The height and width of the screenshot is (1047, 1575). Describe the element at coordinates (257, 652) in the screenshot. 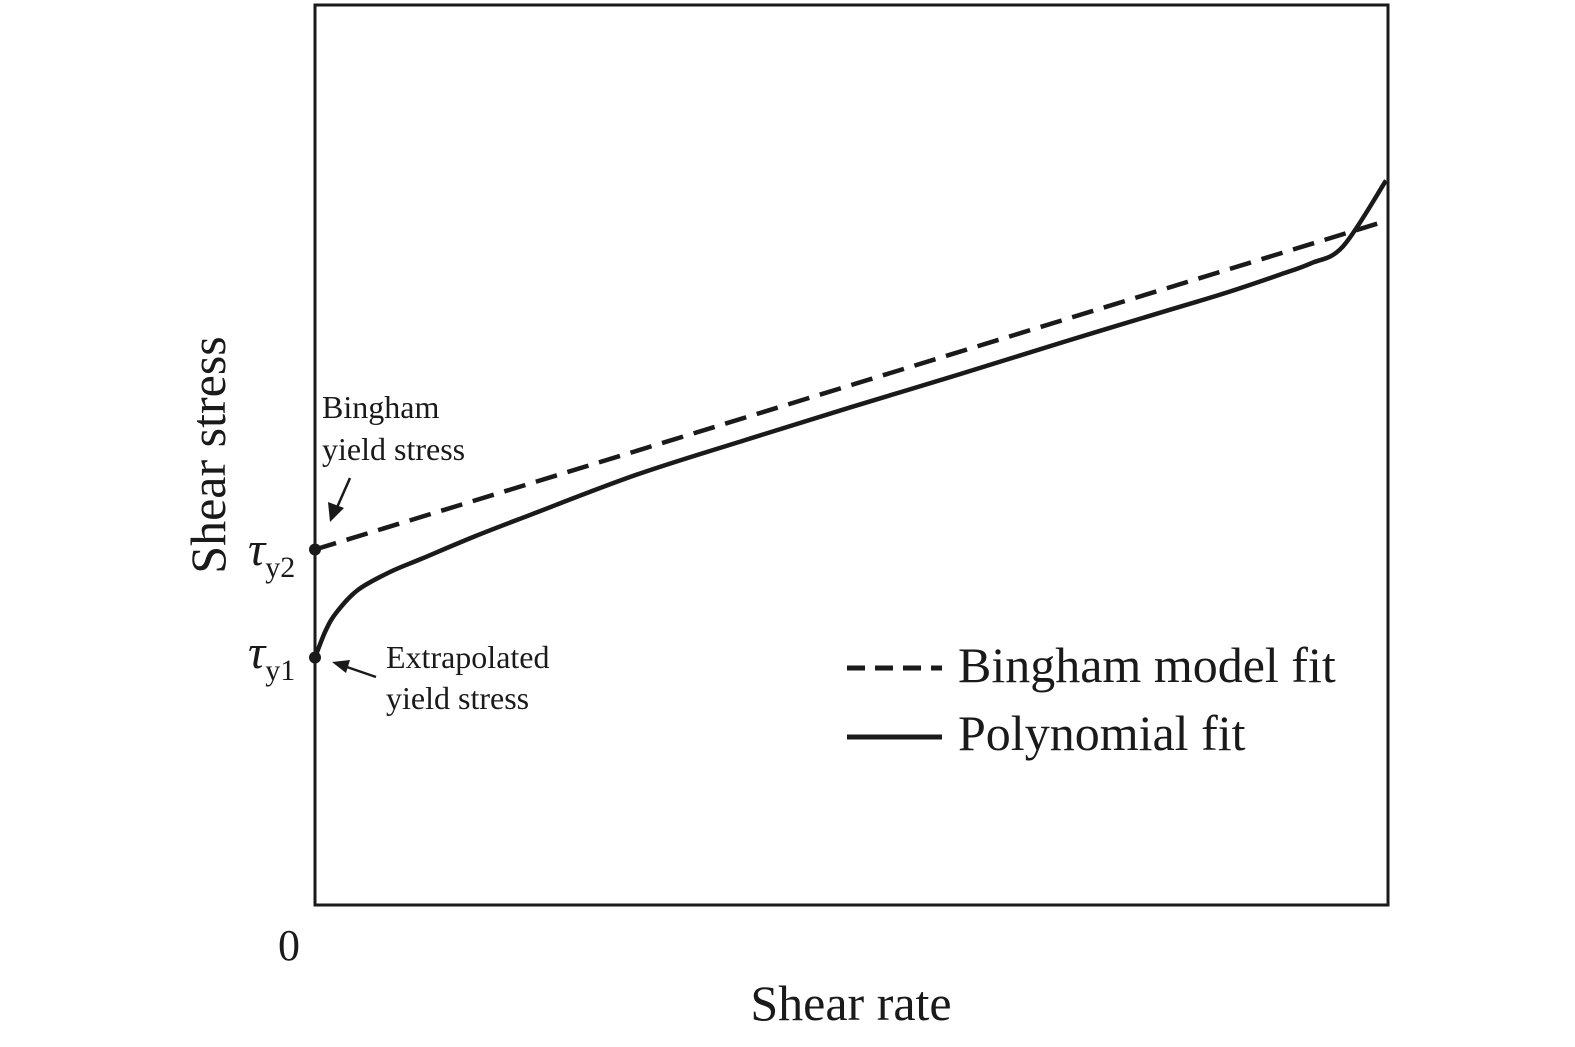

I see `tau-y1-symbol: τ` at that location.